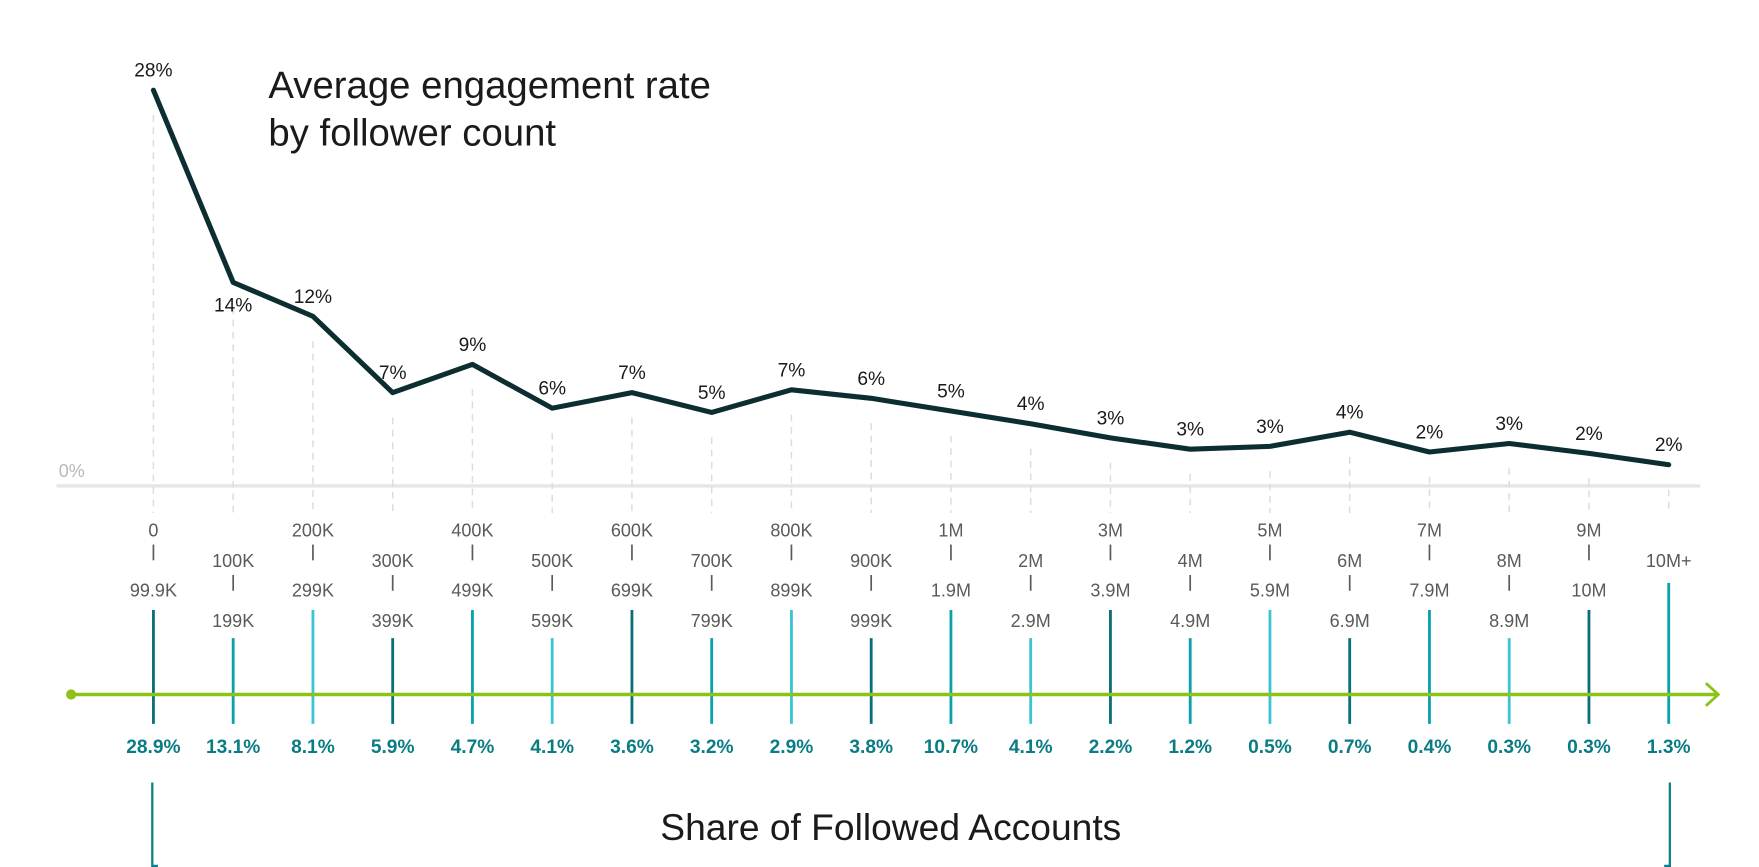 The image size is (1759, 867). I want to click on category-to-label: 999K, so click(871, 621).